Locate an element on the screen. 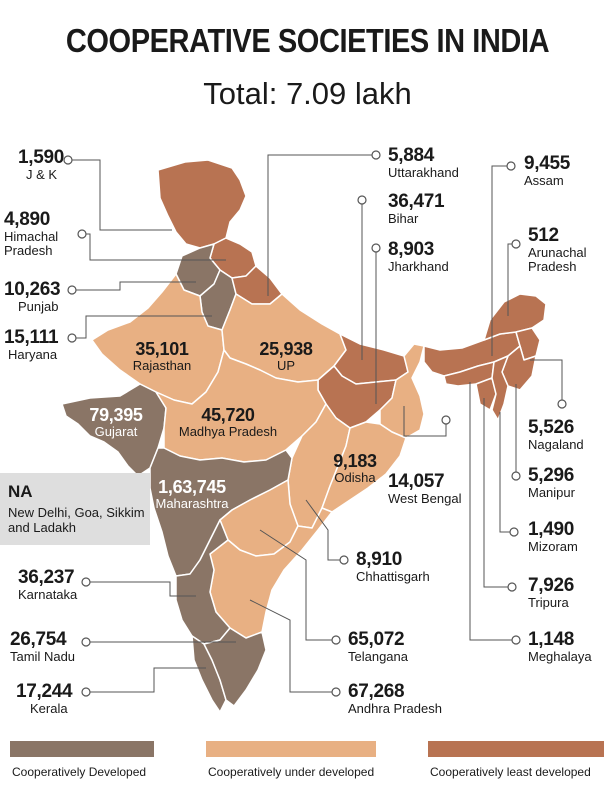  name-chhattisgarh: Chhattisgarh is located at coordinates (393, 576).